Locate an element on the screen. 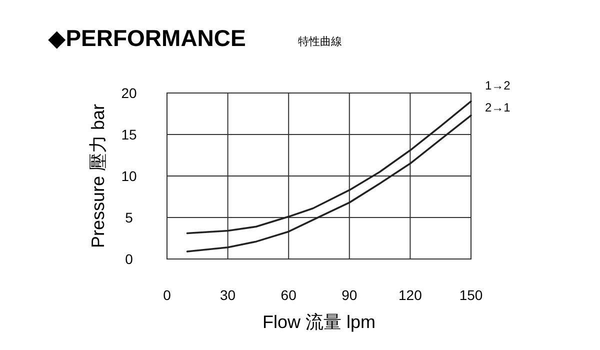  y-tick-label: 20 is located at coordinates (129, 93).